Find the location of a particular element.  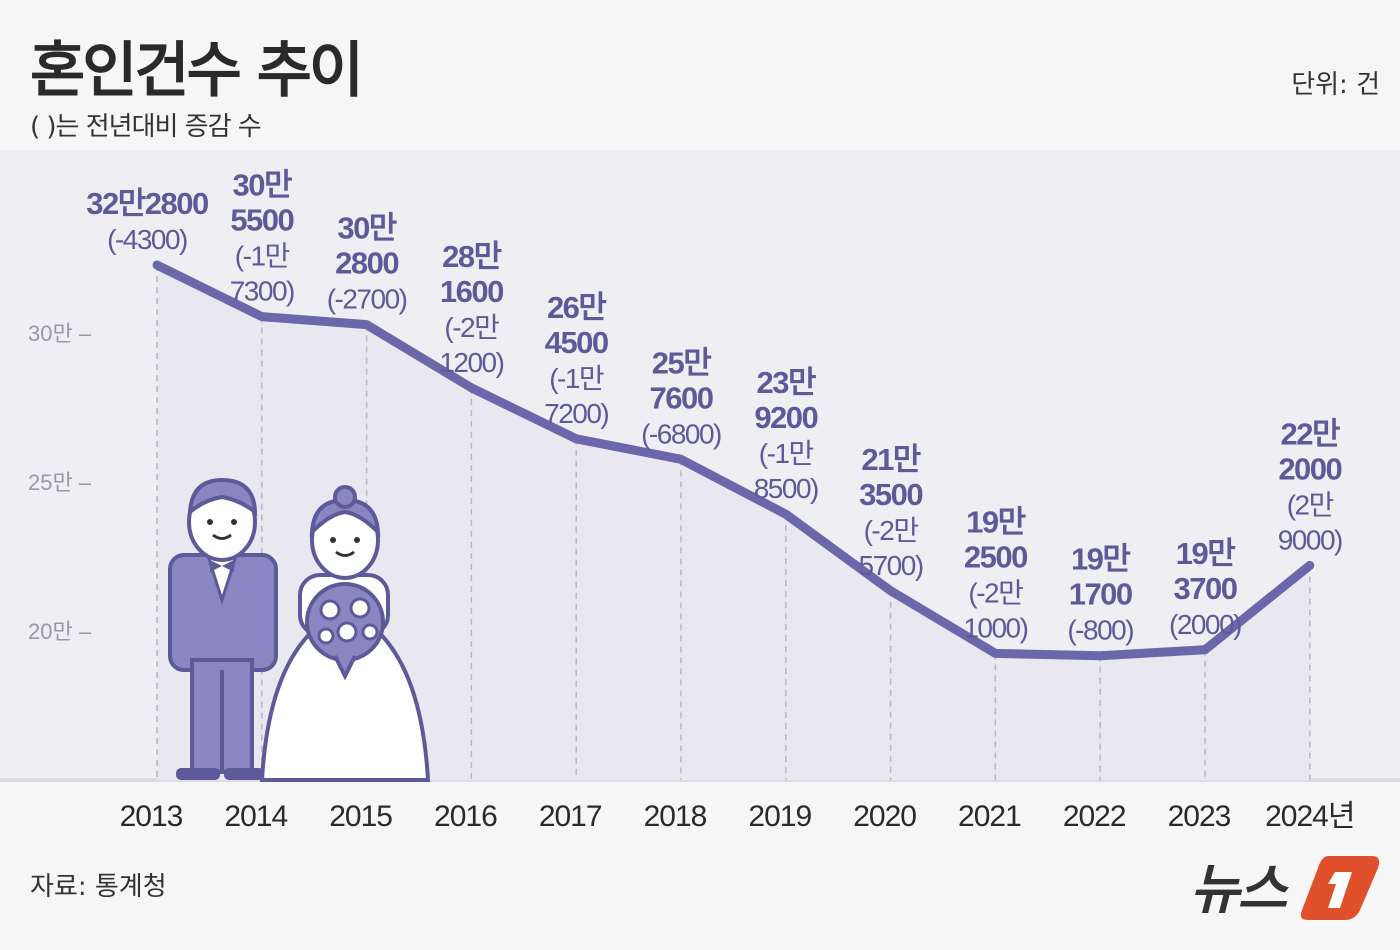

data-label: (-2700) is located at coordinates (367, 299).